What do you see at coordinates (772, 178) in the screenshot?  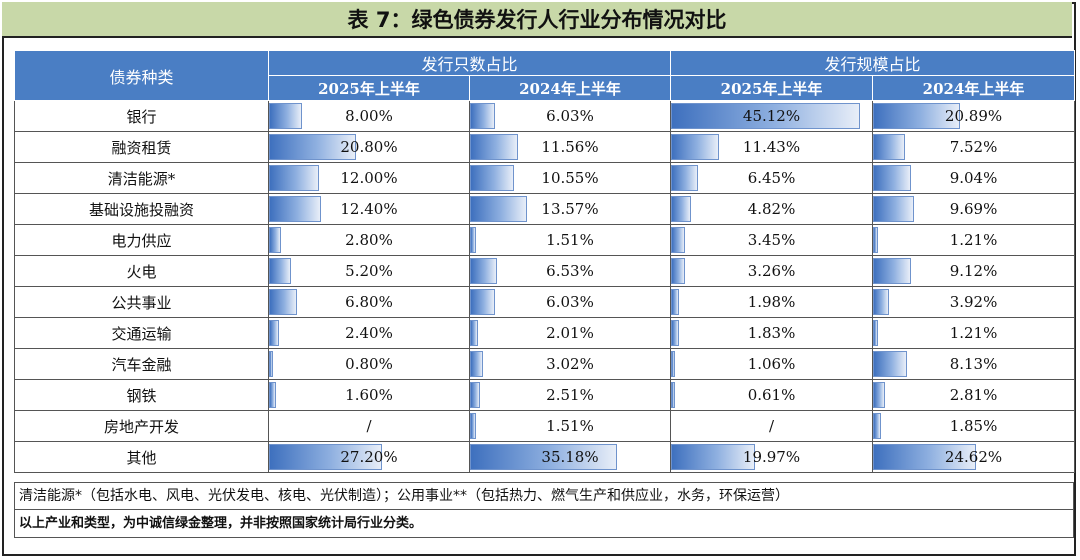 I see `value-cell: 6.45%` at bounding box center [772, 178].